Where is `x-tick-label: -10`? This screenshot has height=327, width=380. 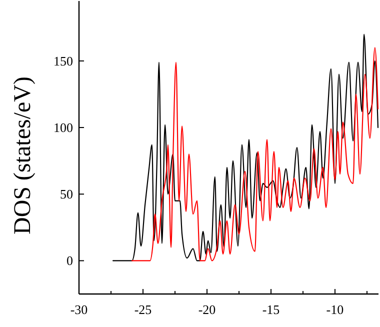
x-tick-label: -10 is located at coordinates (335, 309).